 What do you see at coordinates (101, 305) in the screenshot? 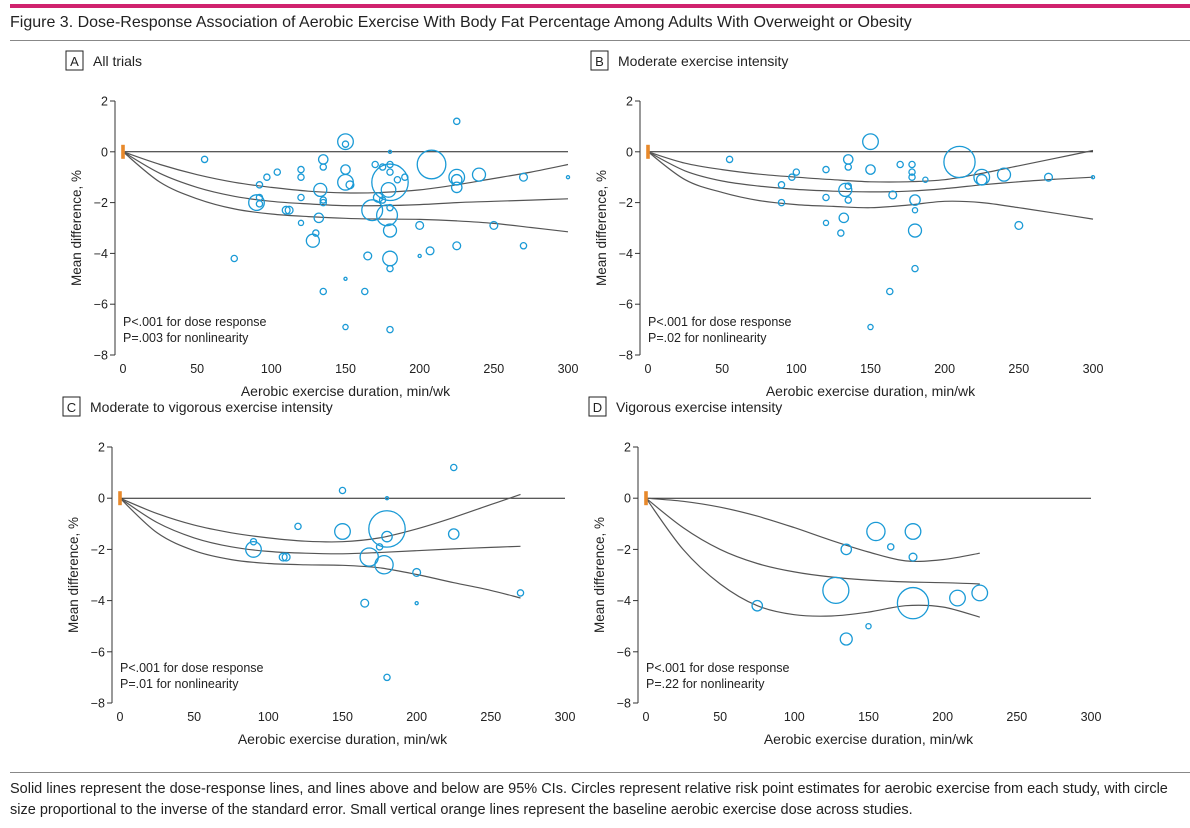
I see `y-tick-label: −6` at bounding box center [101, 305].